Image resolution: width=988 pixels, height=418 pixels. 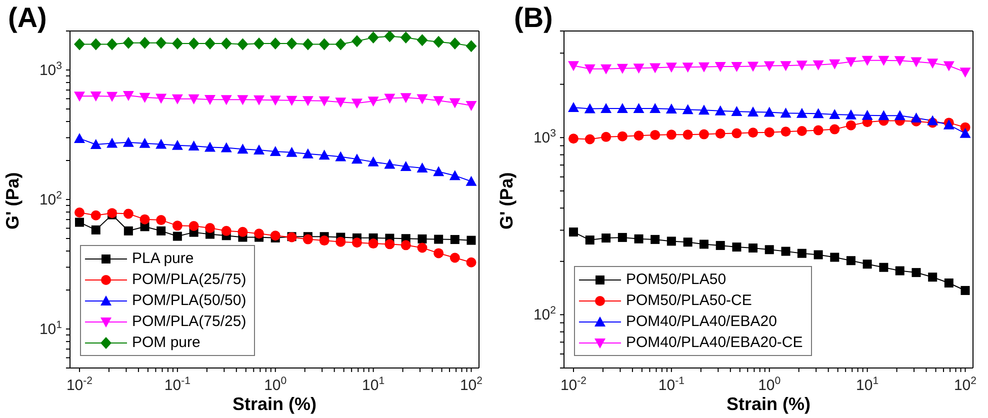 I want to click on legend-label: POM50/PLA50, so click(x=676, y=279).